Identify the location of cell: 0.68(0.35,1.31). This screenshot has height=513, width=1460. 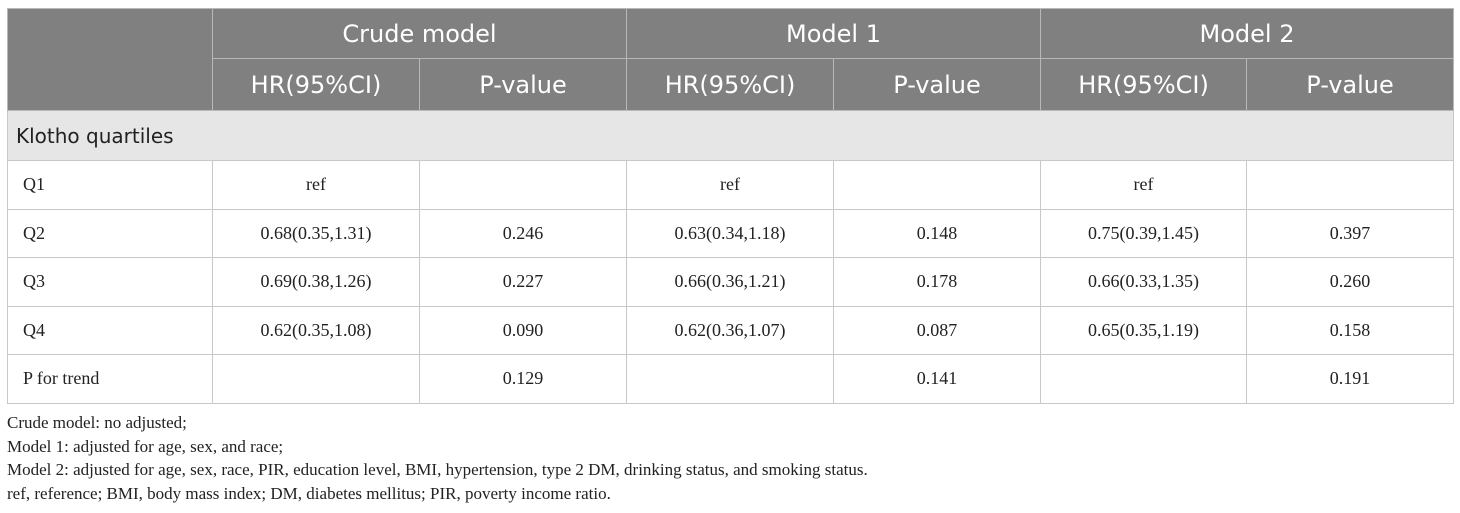
(316, 233).